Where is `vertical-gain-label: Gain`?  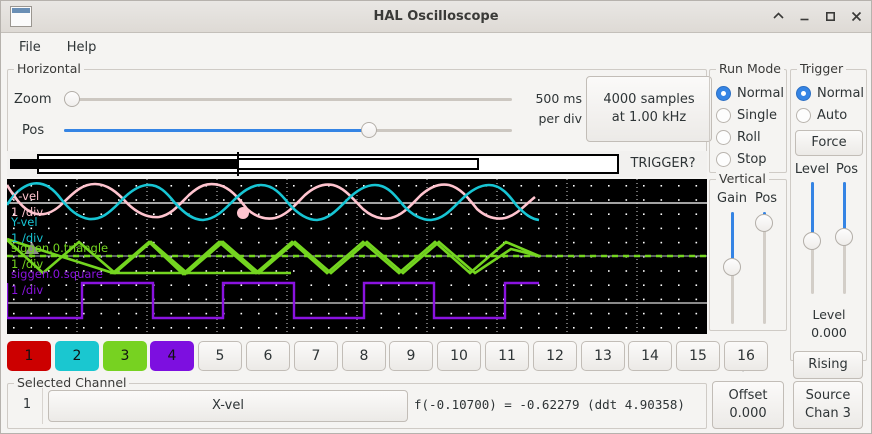
vertical-gain-label: Gain is located at coordinates (732, 198).